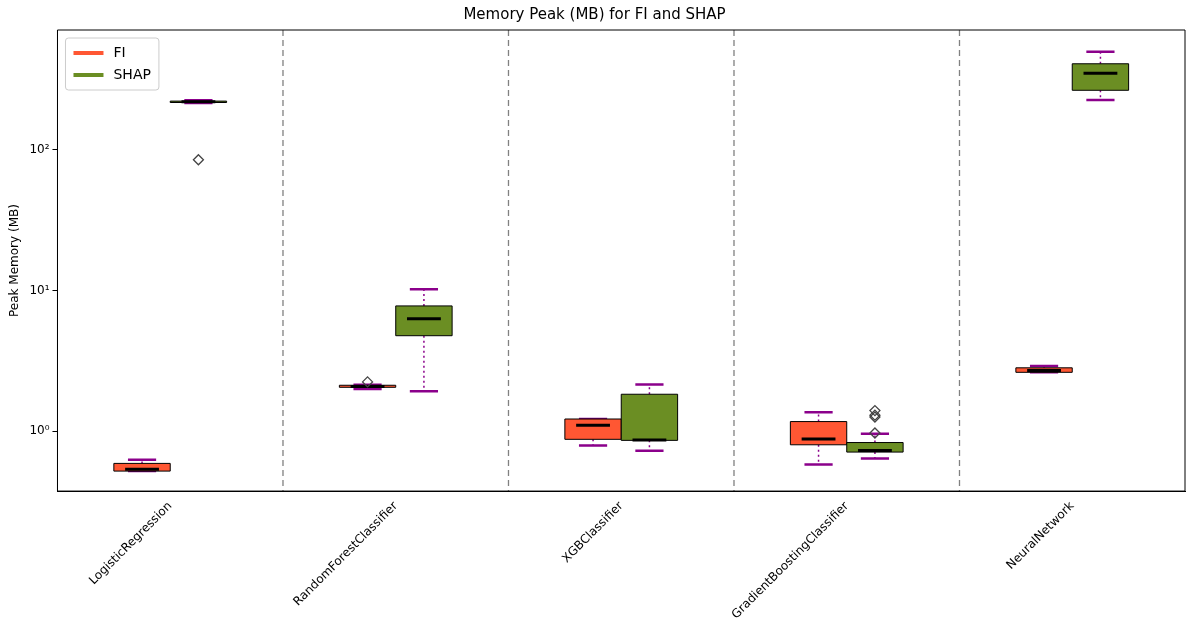  Describe the element at coordinates (39, 289) in the screenshot. I see `y-tick-label: 10¹` at that location.